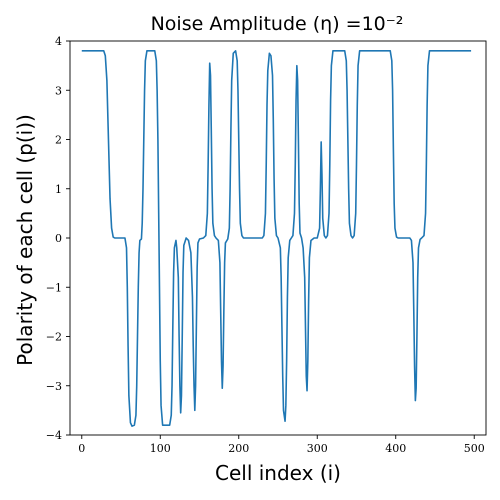  Describe the element at coordinates (160, 448) in the screenshot. I see `x-tick-label: 100` at that location.